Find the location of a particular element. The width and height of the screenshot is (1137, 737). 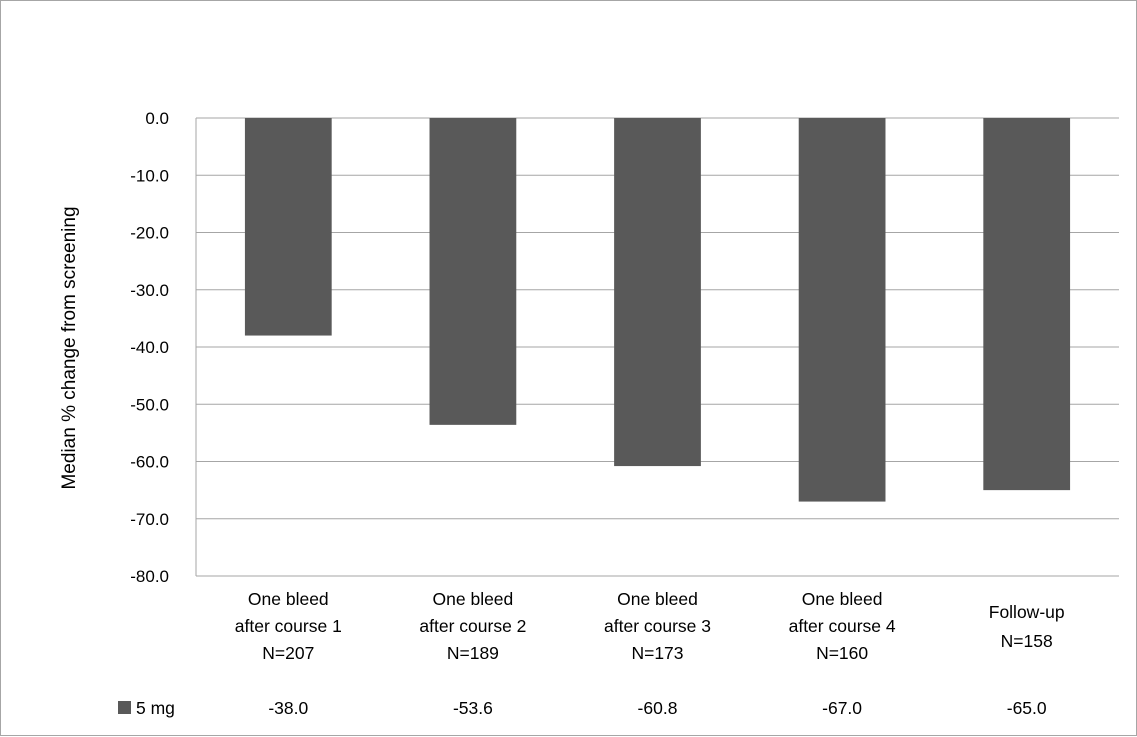

y-tick-label: -20.0 is located at coordinates (149, 233).